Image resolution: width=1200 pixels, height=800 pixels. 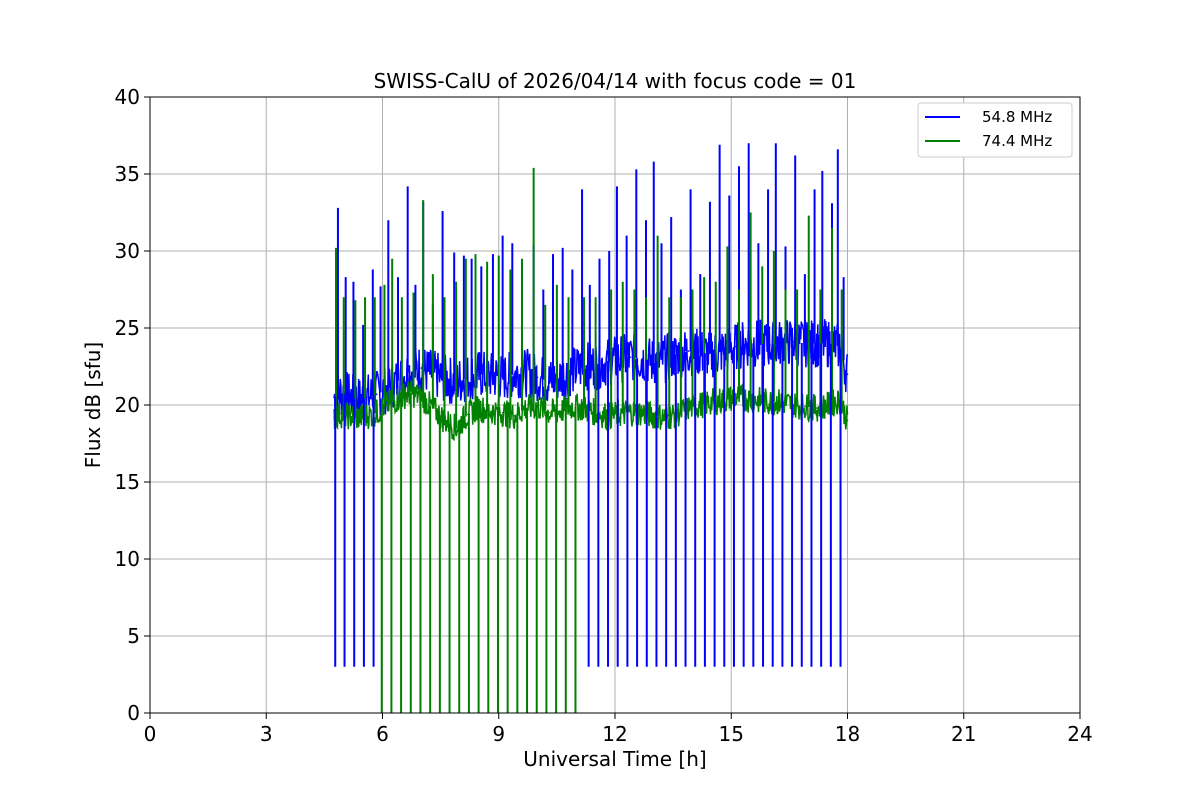 I want to click on x-tick-label: 12, so click(x=614, y=734).